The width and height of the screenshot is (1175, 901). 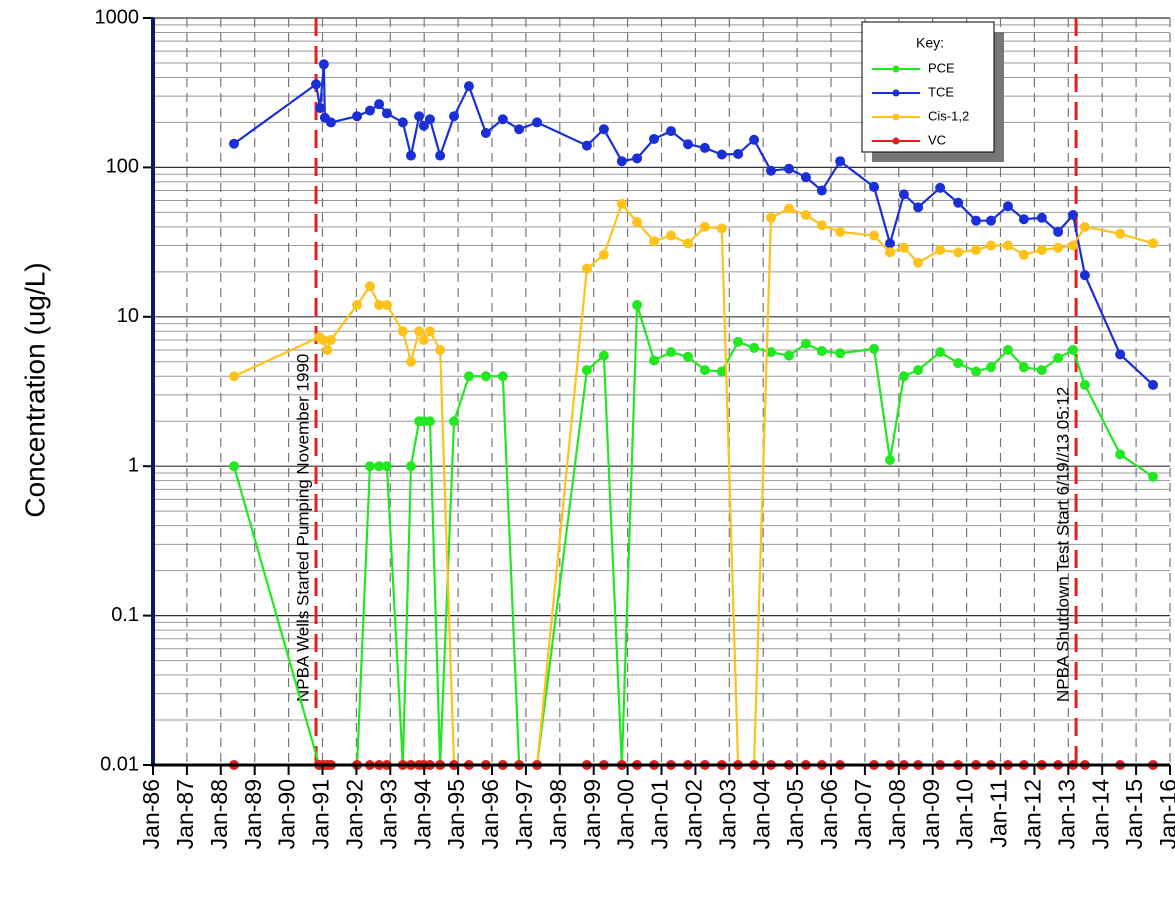 What do you see at coordinates (125, 615) in the screenshot?
I see `y-tick-label: 0.1` at bounding box center [125, 615].